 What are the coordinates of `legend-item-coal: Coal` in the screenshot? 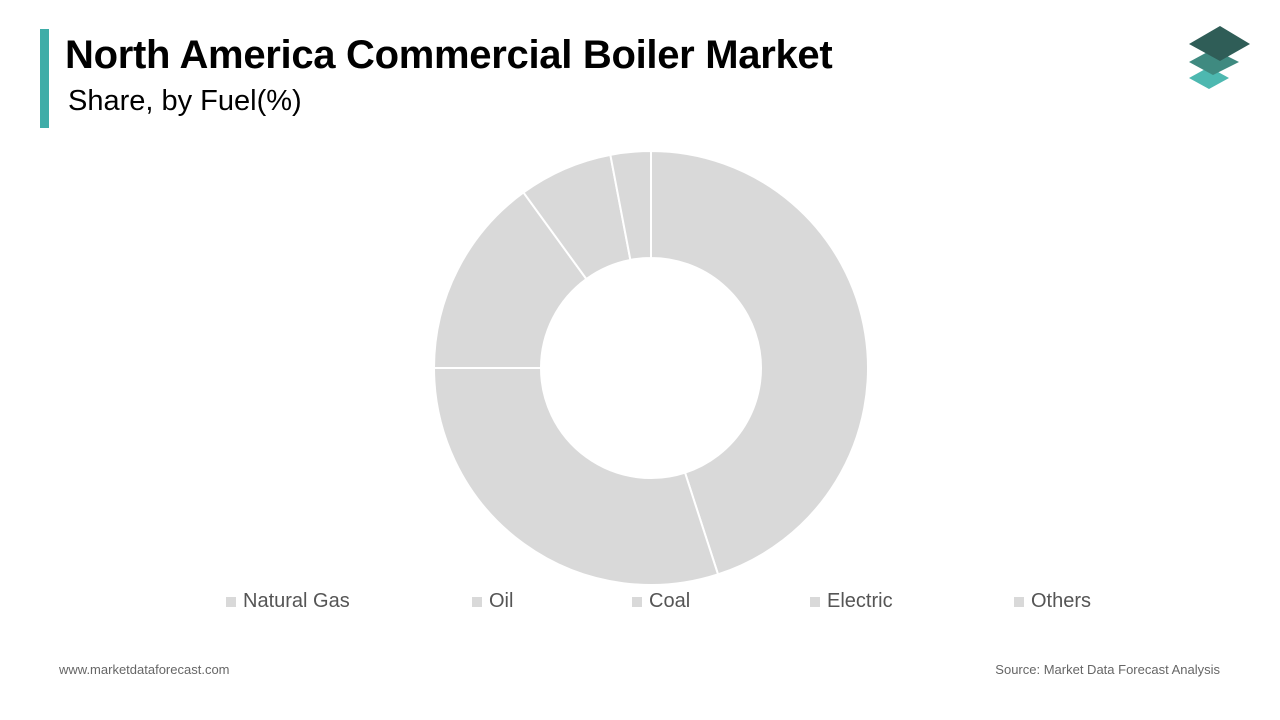 It's located at (661, 601).